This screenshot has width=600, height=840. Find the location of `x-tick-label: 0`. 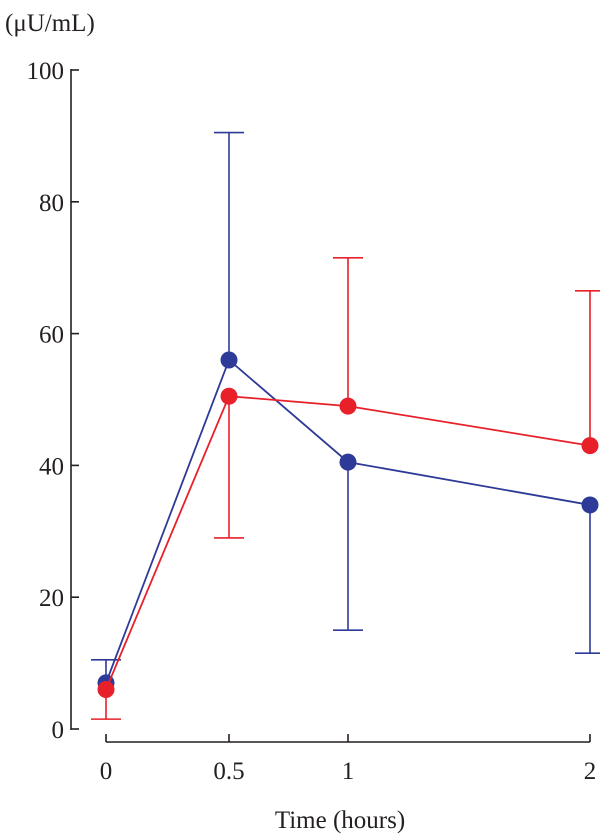

x-tick-label: 0 is located at coordinates (106, 771).